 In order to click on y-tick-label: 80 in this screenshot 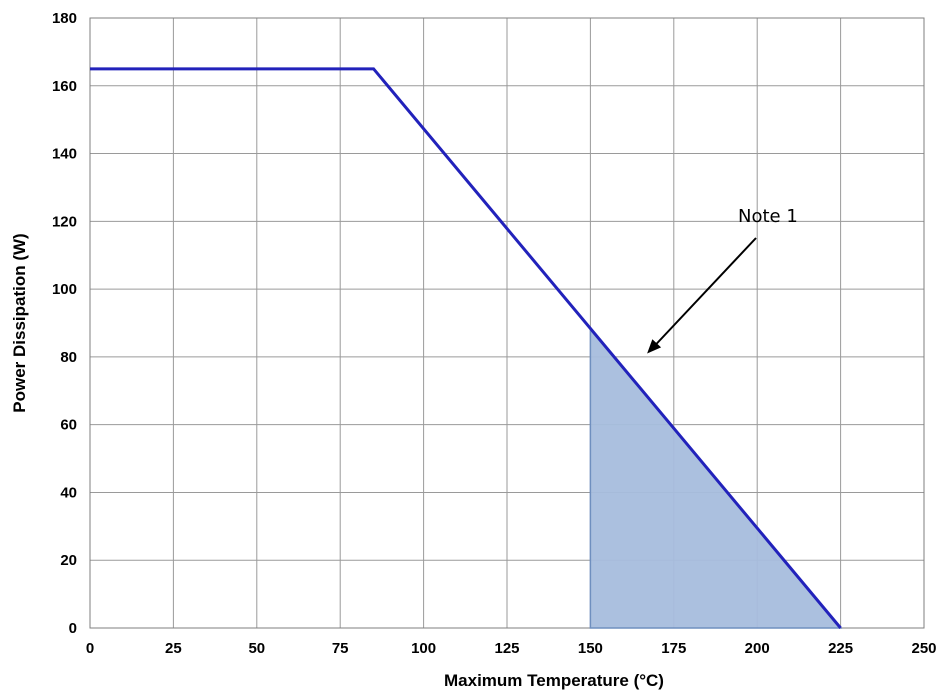, I will do `click(68, 357)`.